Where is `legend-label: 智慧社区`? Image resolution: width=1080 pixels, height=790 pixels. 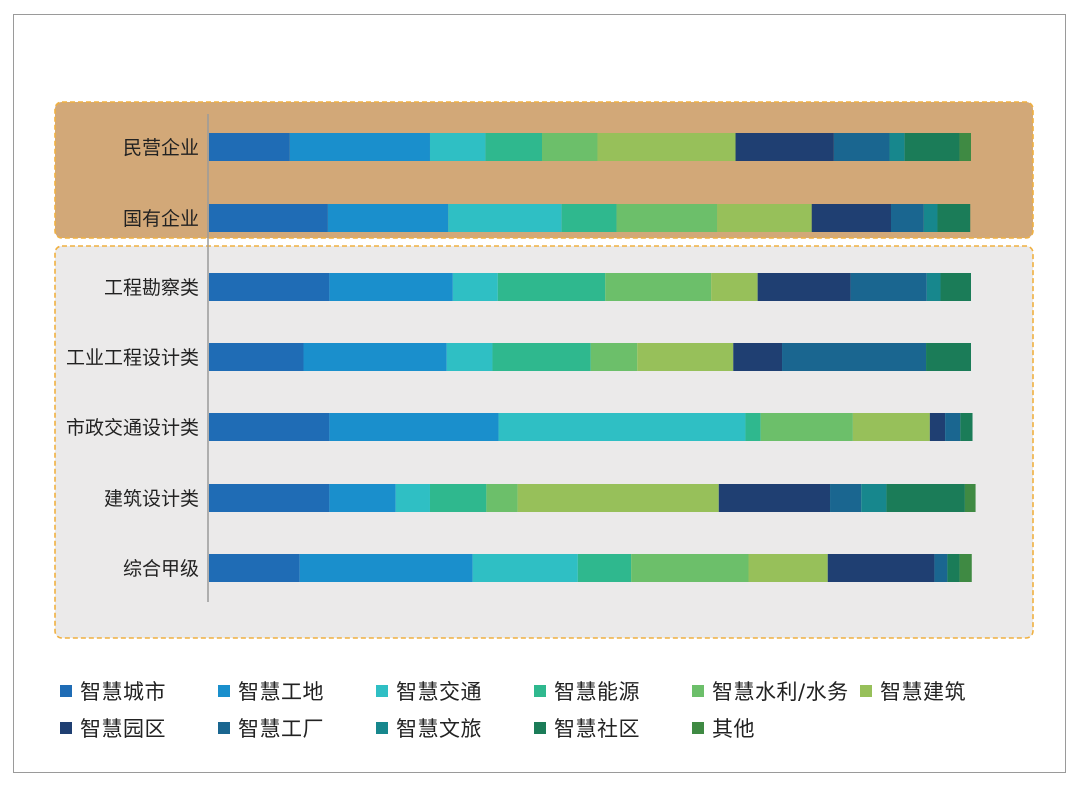 legend-label: 智慧社区 is located at coordinates (597, 729).